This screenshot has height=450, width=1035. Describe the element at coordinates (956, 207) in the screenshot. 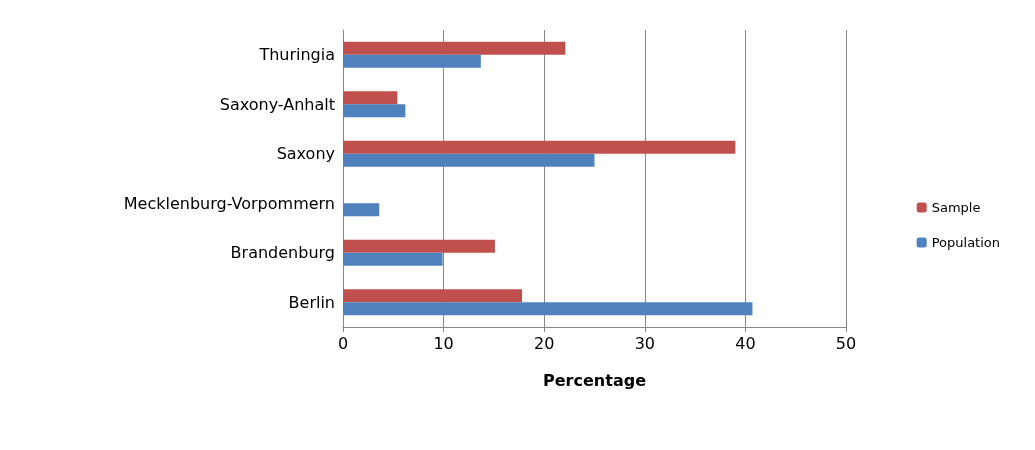

I see `legend-label: Sample` at that location.